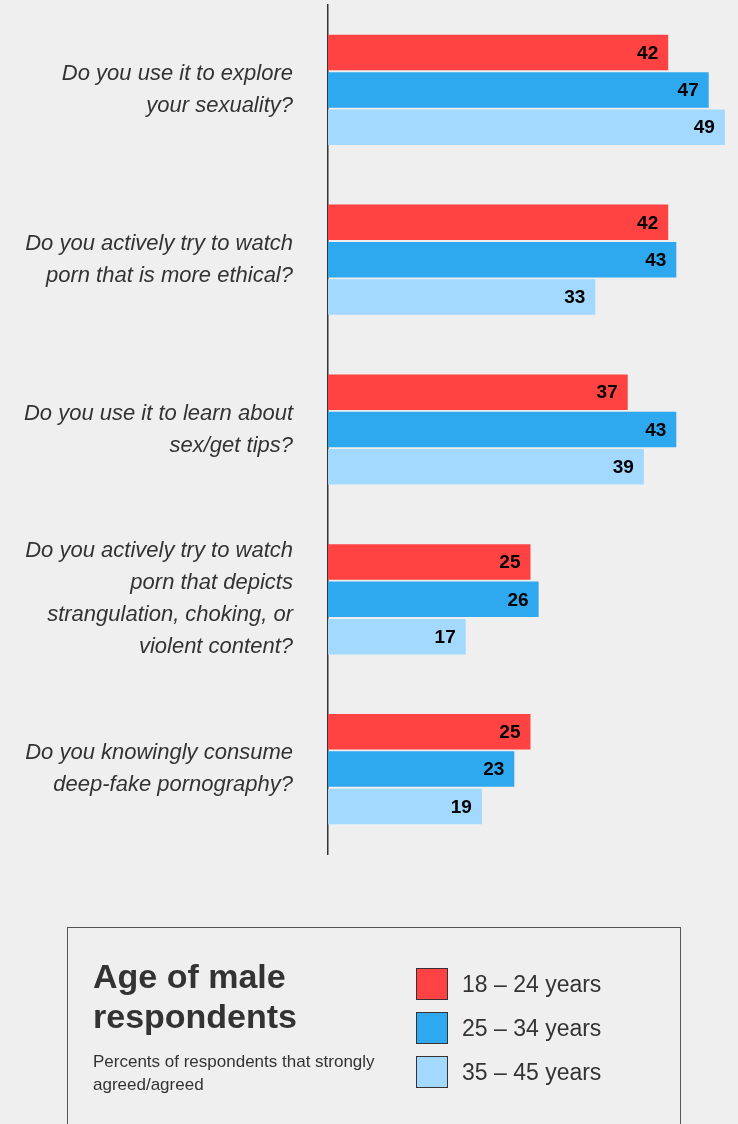  What do you see at coordinates (607, 392) in the screenshot?
I see `data-label: 37` at bounding box center [607, 392].